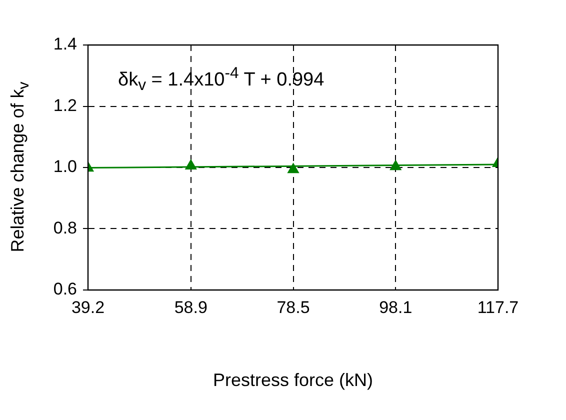 The image size is (566, 420). I want to click on x-tick-label: 117.7, so click(498, 307).